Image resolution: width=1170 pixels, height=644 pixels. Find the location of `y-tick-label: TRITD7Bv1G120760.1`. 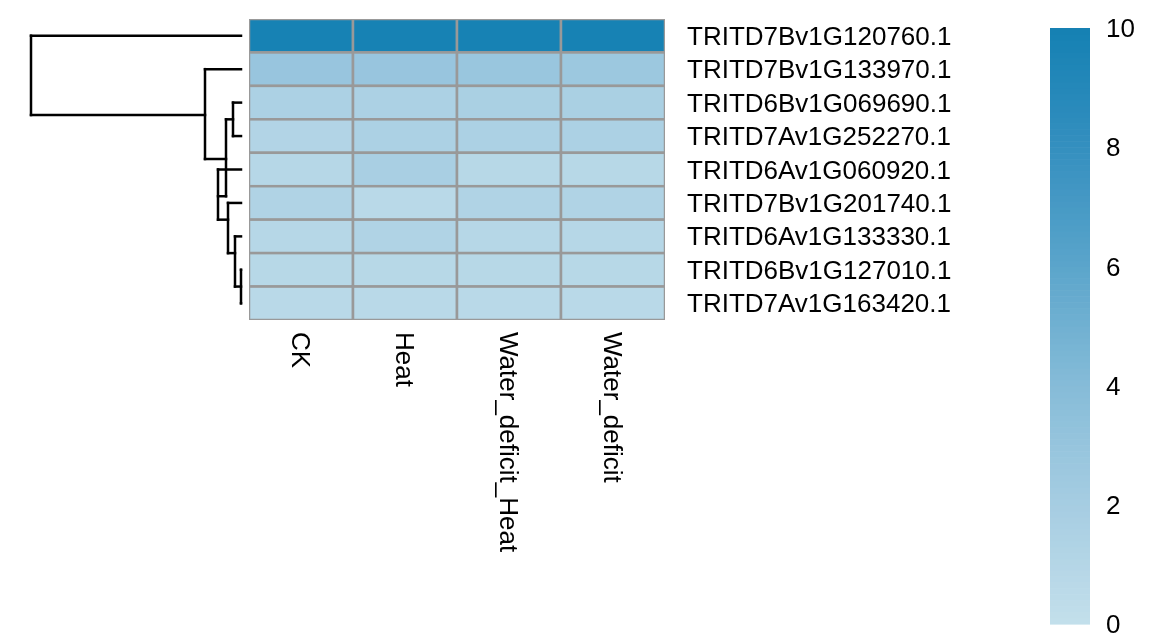

y-tick-label: TRITD7Bv1G120760.1 is located at coordinates (819, 35).